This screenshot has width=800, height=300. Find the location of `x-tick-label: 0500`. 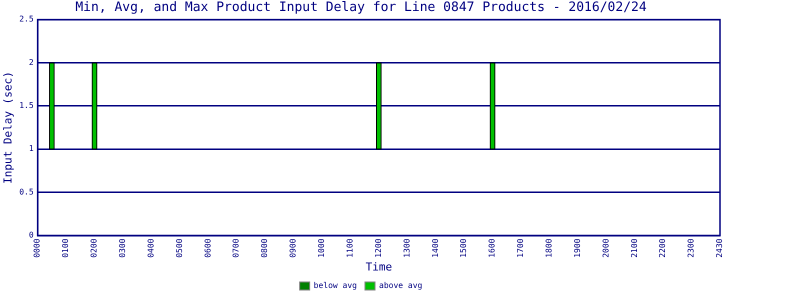

x-tick-label: 0500 is located at coordinates (179, 248).